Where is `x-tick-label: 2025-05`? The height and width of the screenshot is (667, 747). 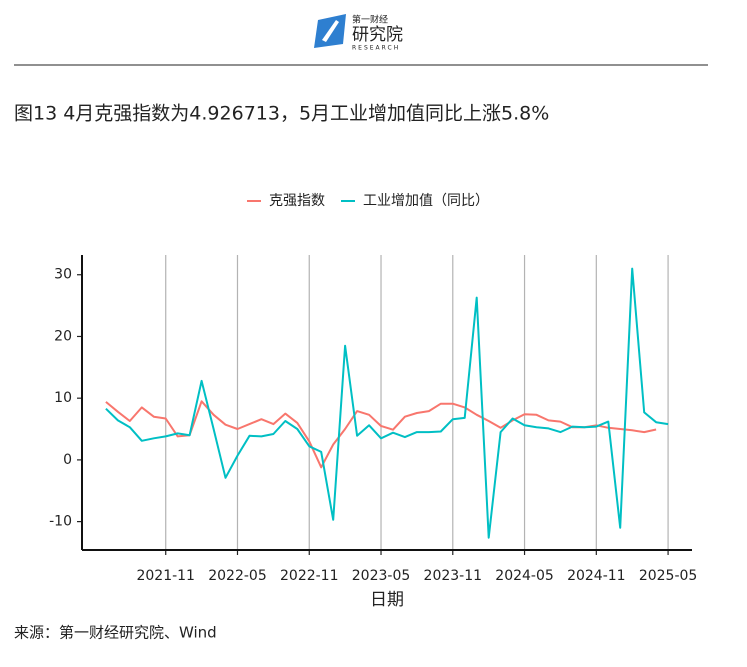 x-tick-label: 2025-05 is located at coordinates (668, 576).